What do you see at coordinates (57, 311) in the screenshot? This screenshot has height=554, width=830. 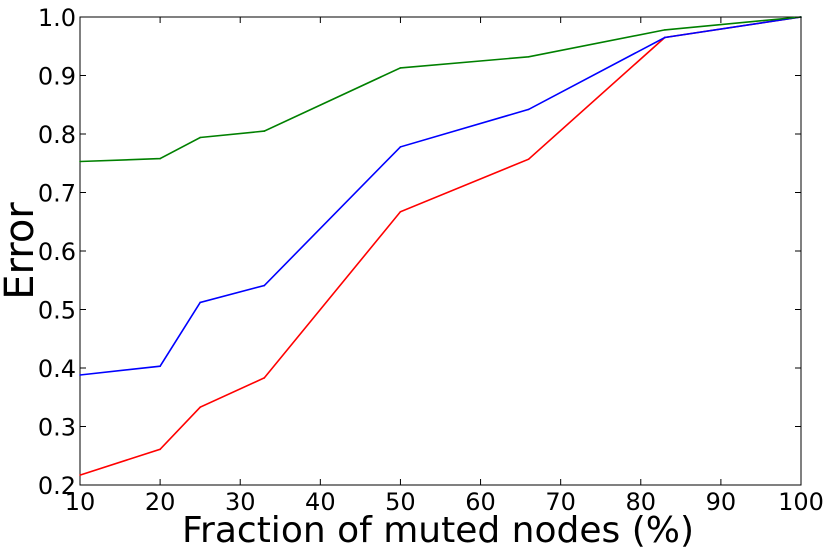 I see `y-tick-label: 0.5` at bounding box center [57, 311].